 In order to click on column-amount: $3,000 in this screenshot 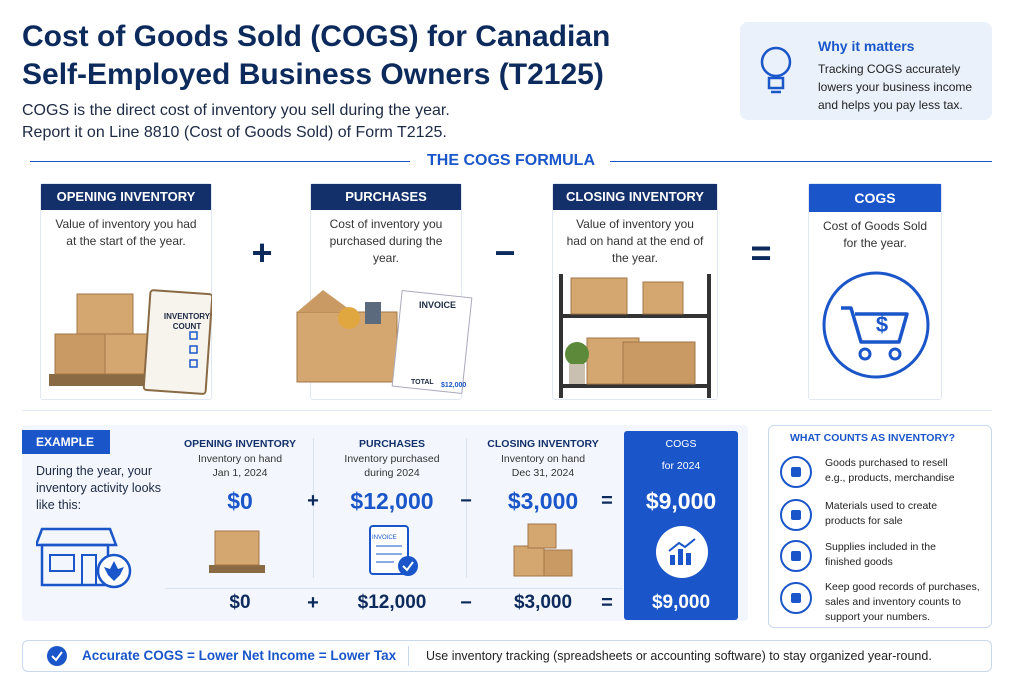, I will do `click(543, 501)`.